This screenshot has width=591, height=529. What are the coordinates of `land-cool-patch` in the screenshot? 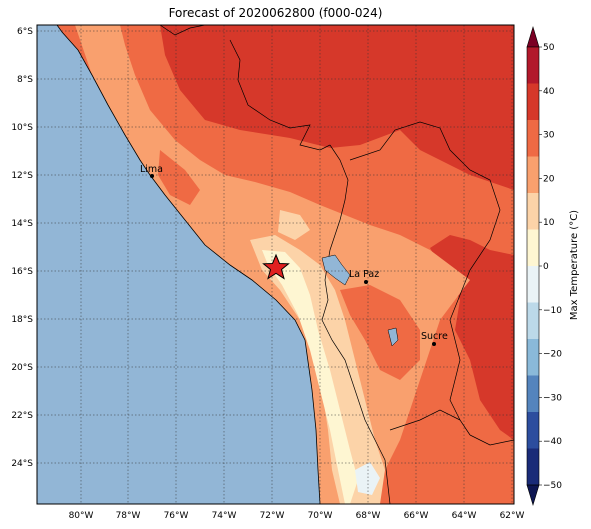 It's located at (294, 225).